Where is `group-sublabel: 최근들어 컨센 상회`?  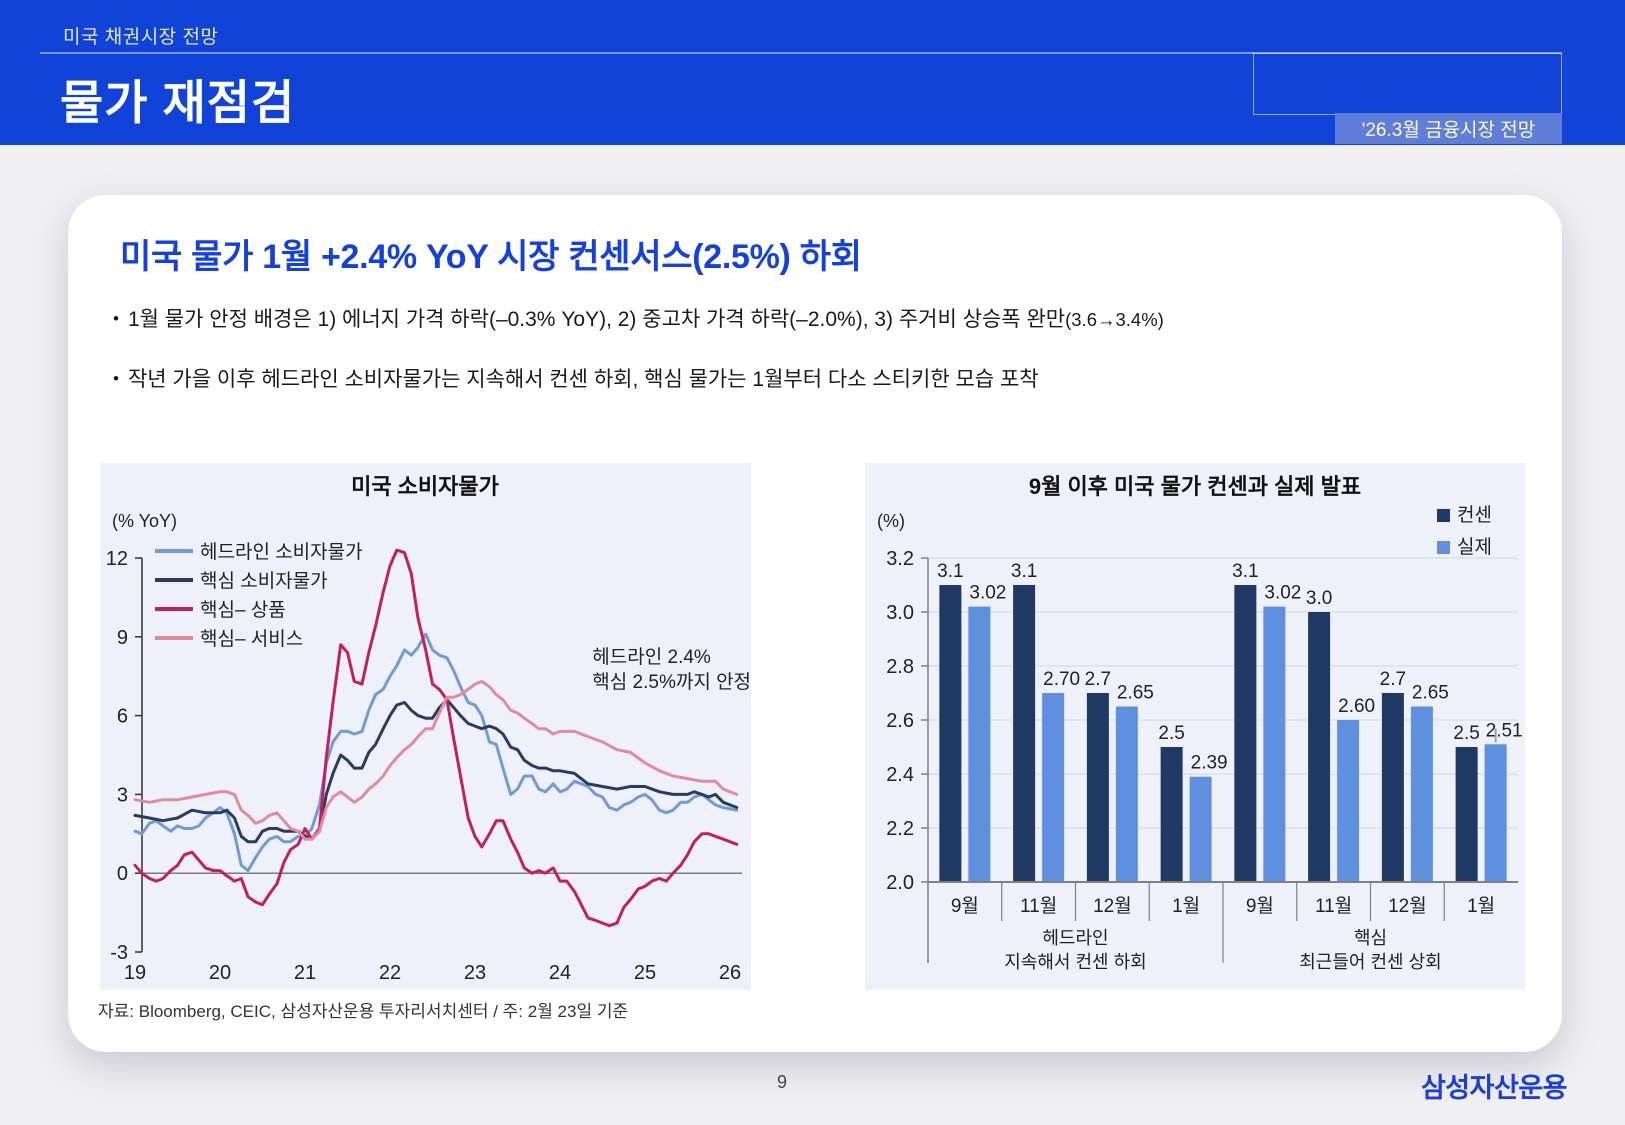 group-sublabel: 최근들어 컨센 상회 is located at coordinates (1370, 962).